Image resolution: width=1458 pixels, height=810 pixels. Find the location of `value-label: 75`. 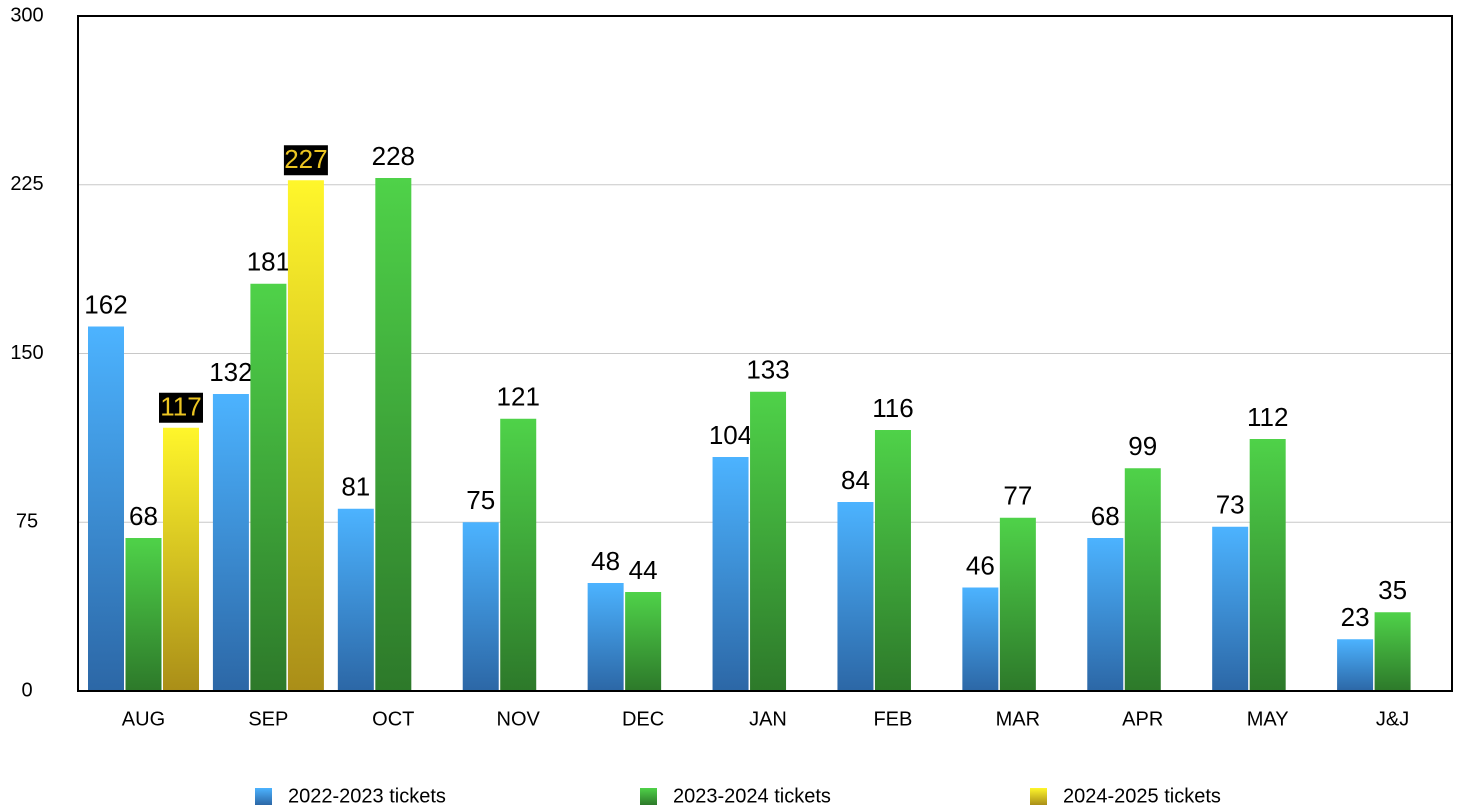

value-label: 75 is located at coordinates (480, 500).